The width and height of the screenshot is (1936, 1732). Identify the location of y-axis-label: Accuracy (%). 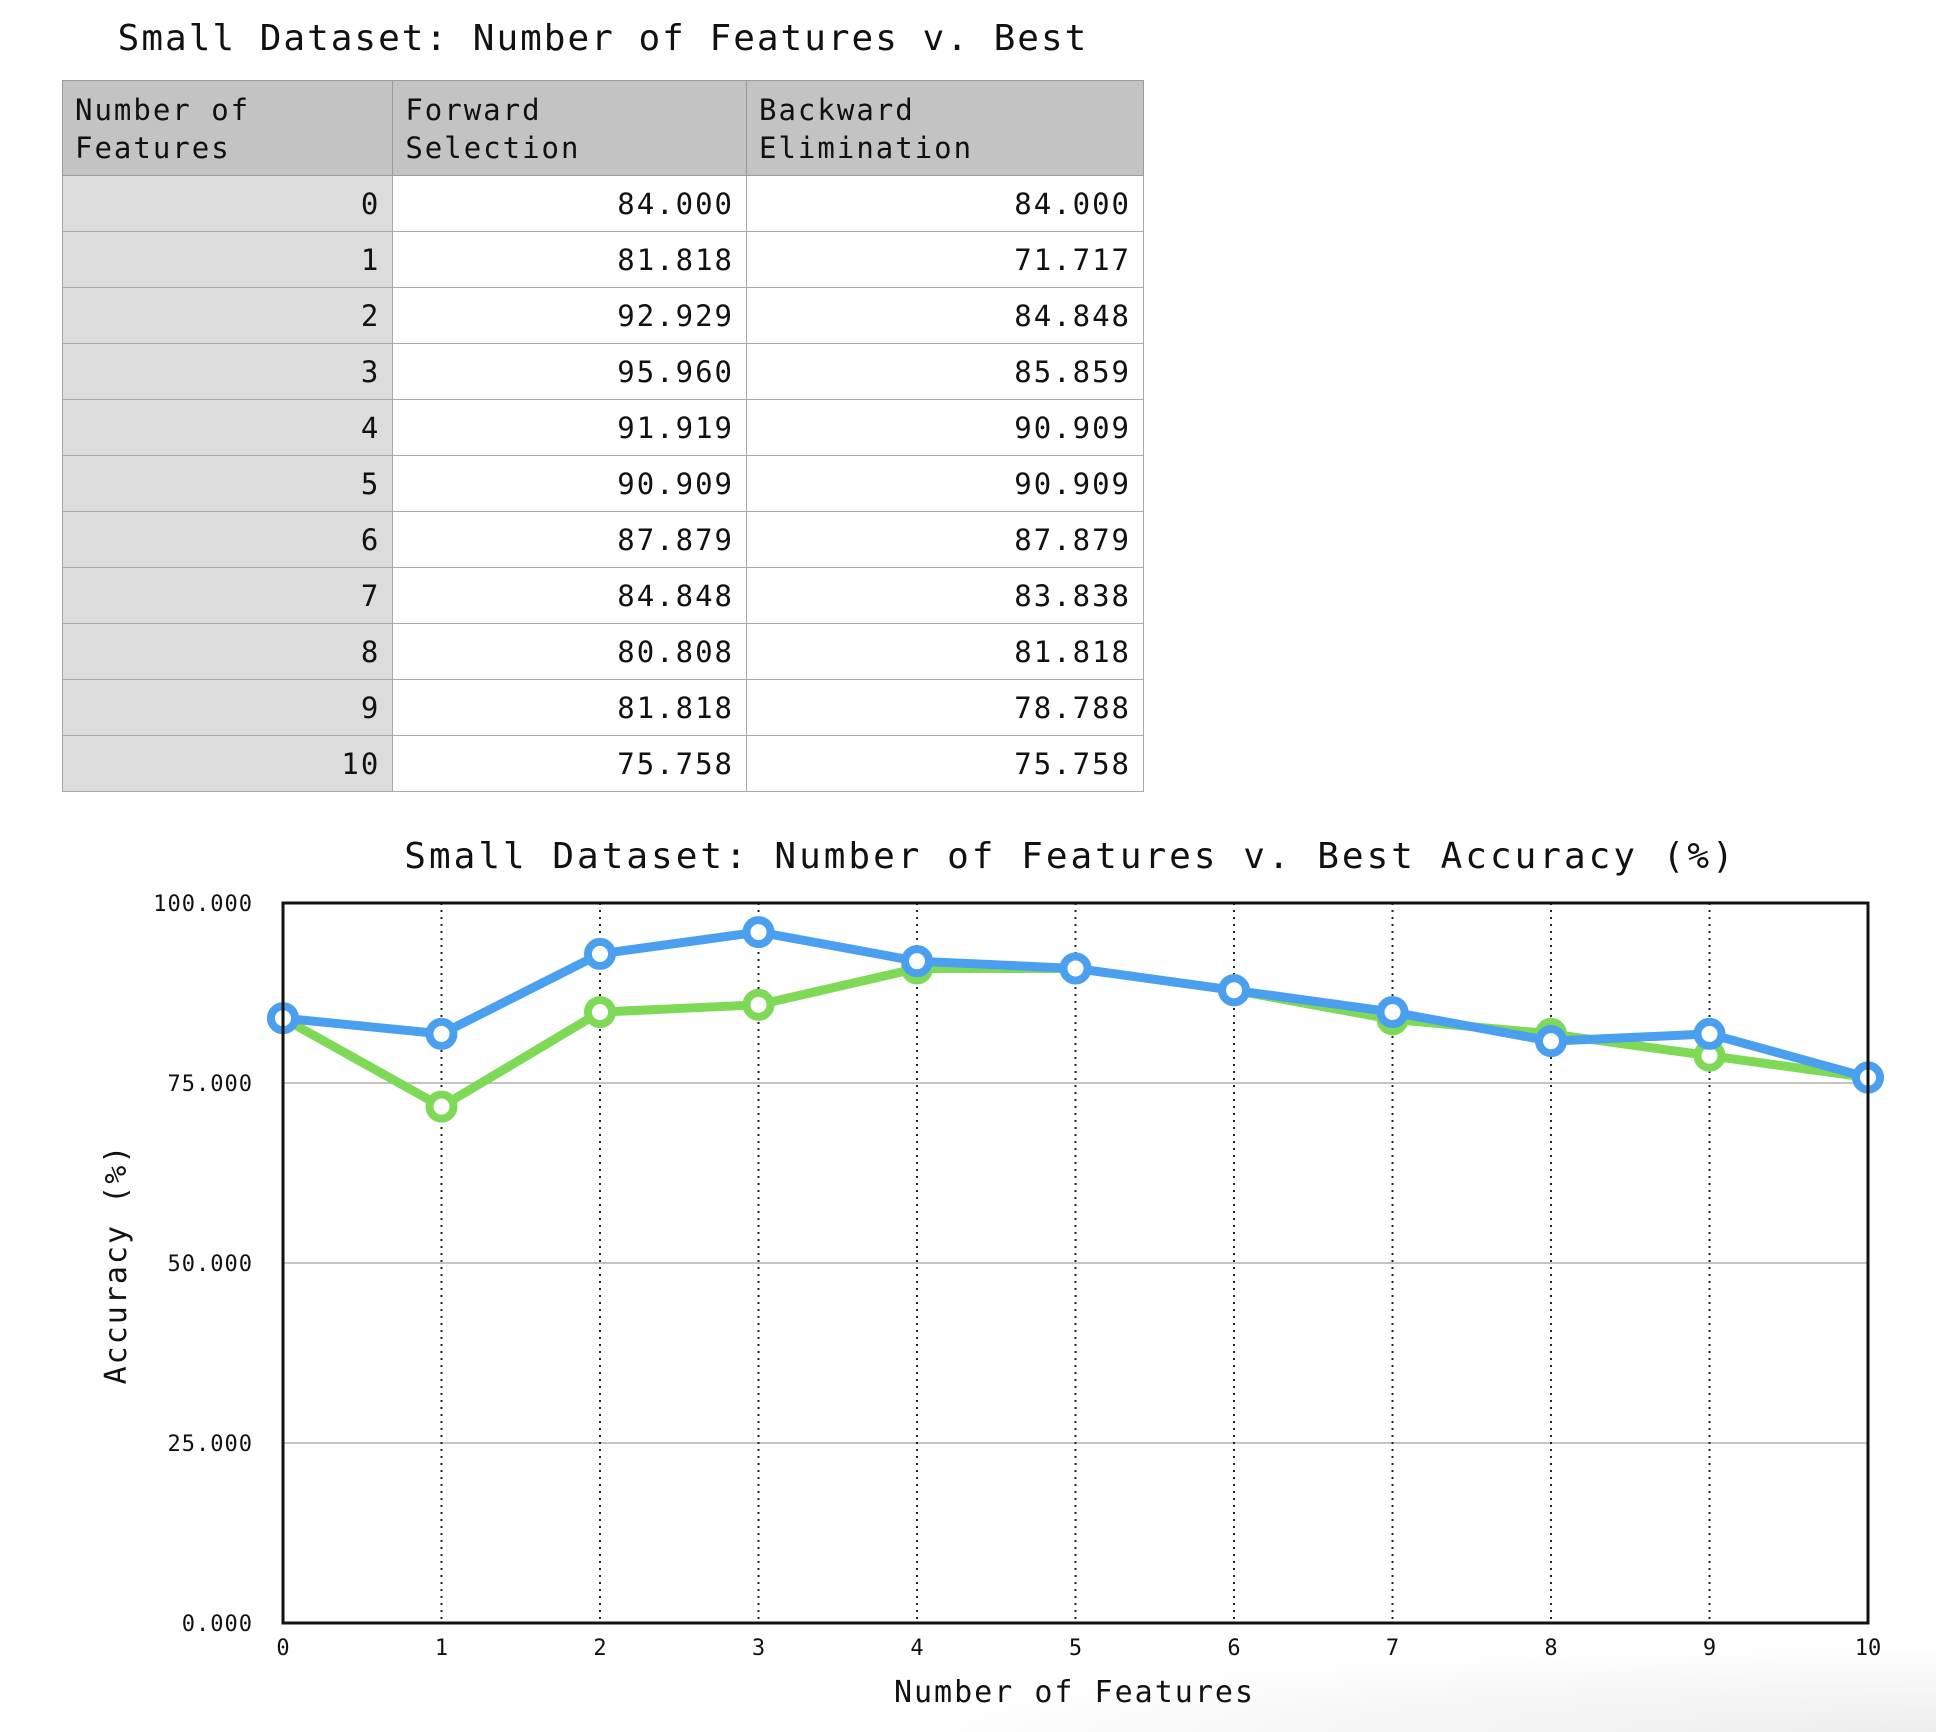
(116, 1264).